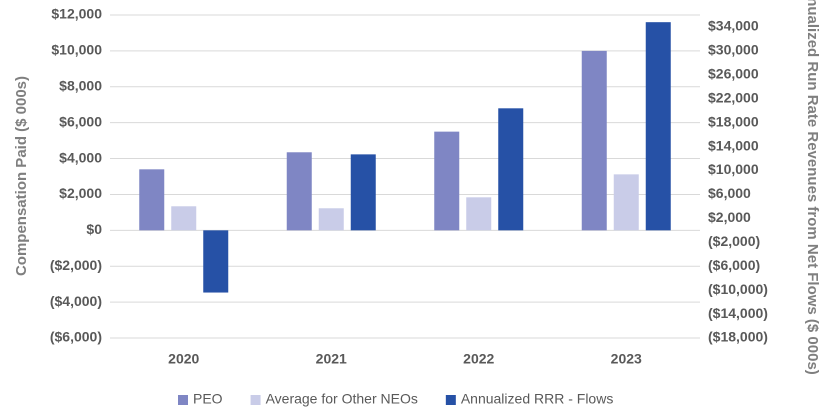 This screenshot has height=412, width=830. Describe the element at coordinates (76, 337) in the screenshot. I see `y-tick-label: ($6,000)` at that location.